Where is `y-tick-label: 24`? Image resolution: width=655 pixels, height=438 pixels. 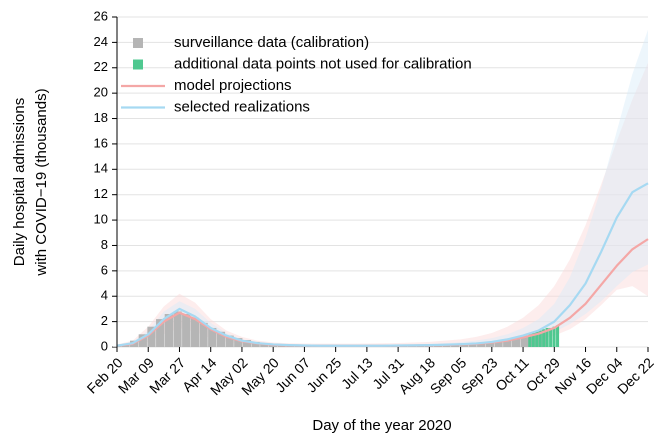
y-tick-label: 24 is located at coordinates (101, 41).